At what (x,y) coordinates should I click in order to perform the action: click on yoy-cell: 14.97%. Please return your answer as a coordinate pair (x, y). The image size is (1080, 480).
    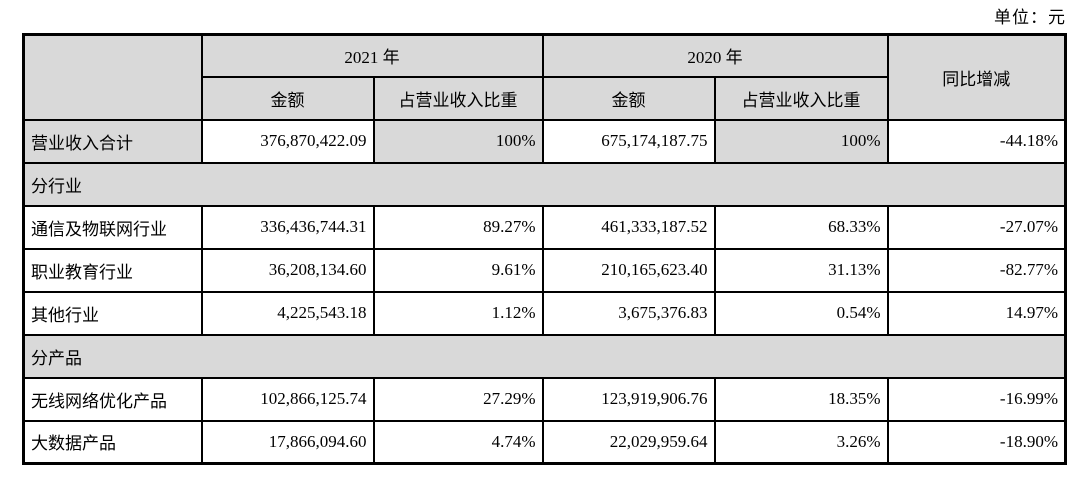
    Looking at the image, I should click on (976, 313).